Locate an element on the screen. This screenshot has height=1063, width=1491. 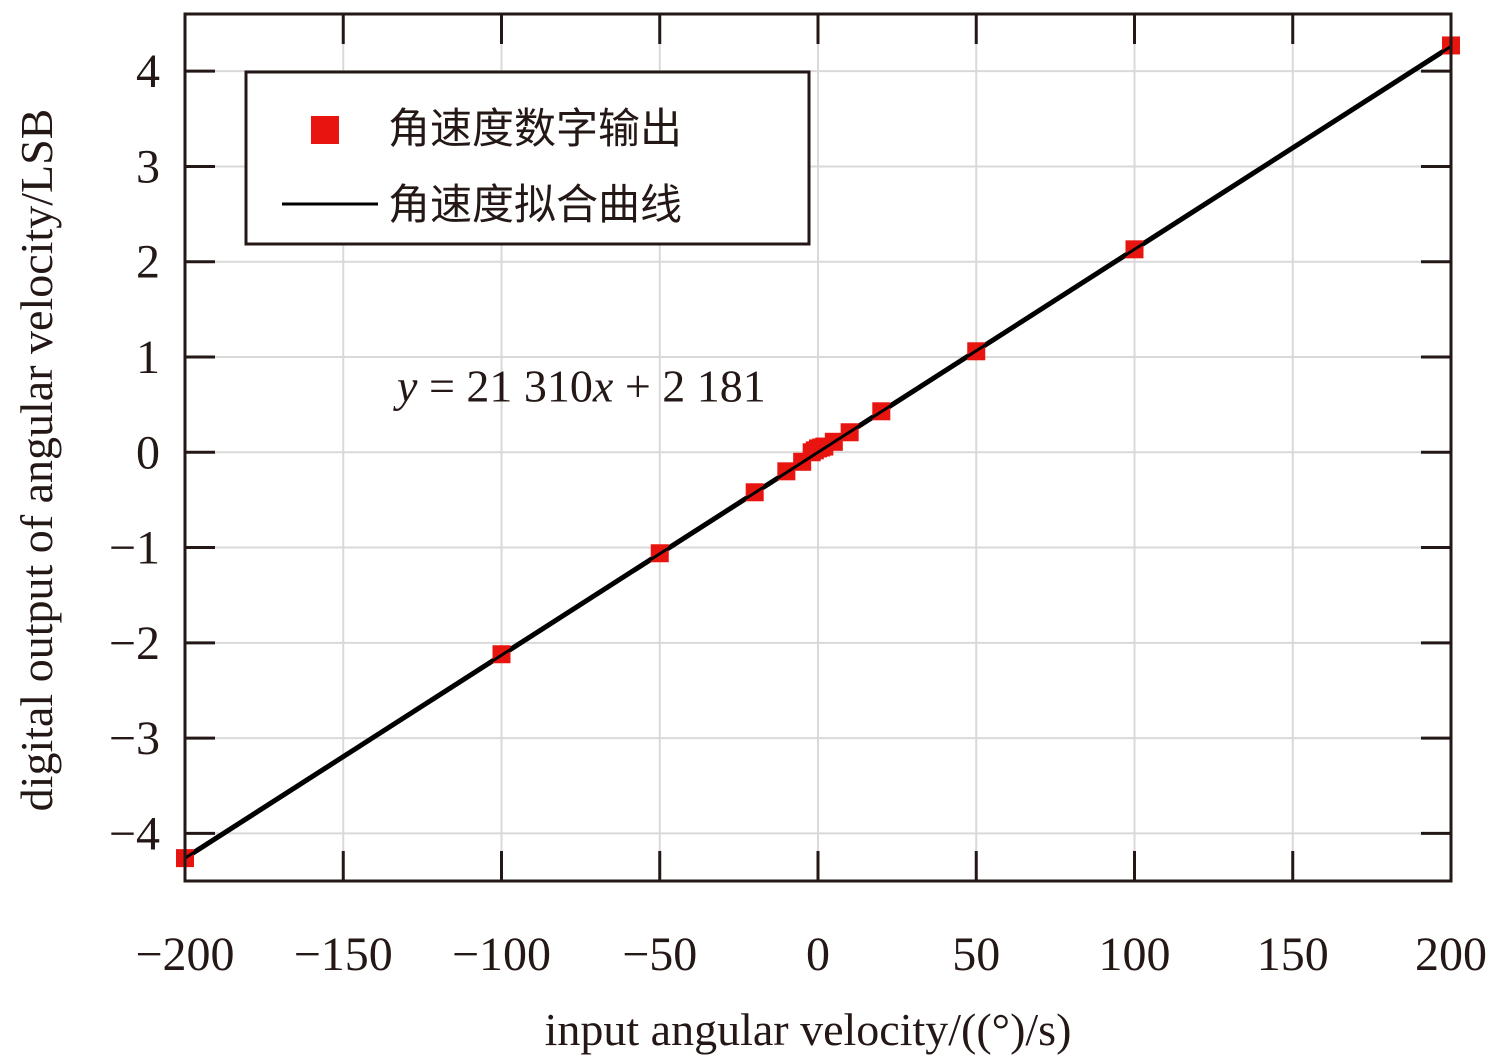
y-tick-label: 3 is located at coordinates (148, 166).